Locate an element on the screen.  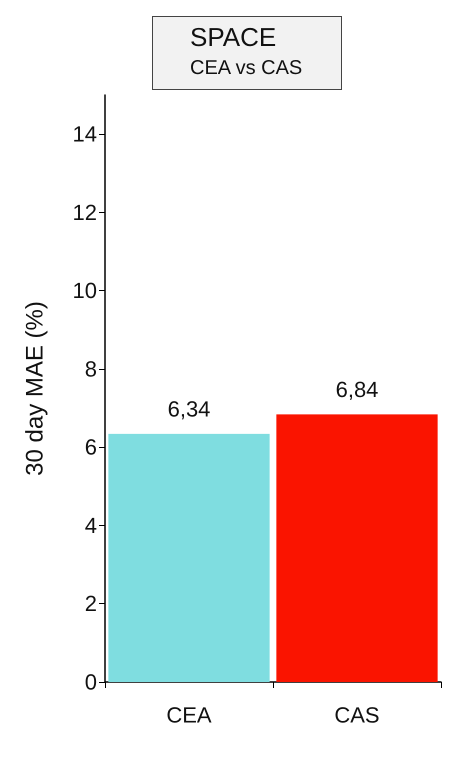
y-tick-label: 2 is located at coordinates (90, 603).